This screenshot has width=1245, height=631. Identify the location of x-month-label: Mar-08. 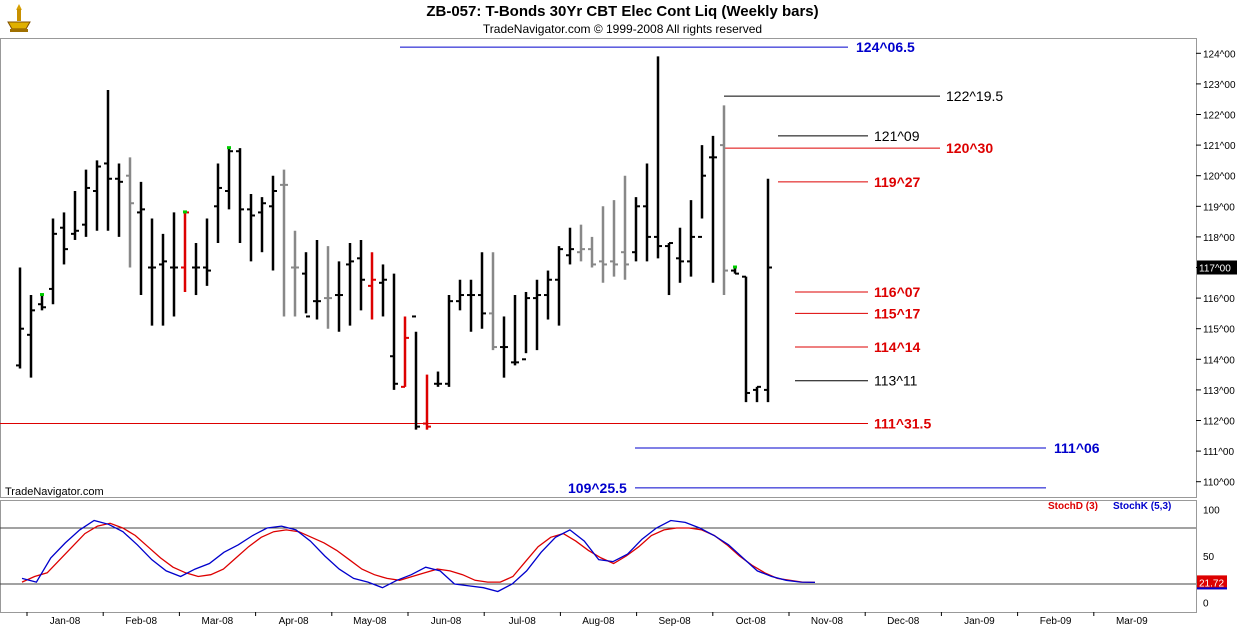
(218, 621).